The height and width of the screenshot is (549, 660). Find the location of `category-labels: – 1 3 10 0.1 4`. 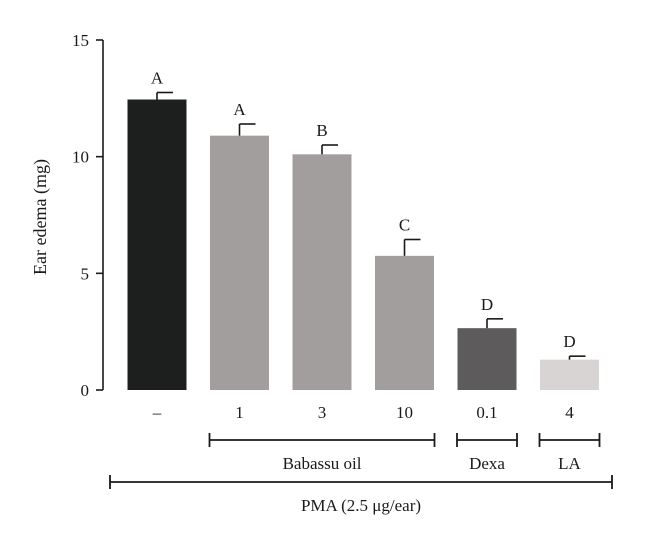

category-labels: – 1 3 10 0.1 4 is located at coordinates (363, 412).